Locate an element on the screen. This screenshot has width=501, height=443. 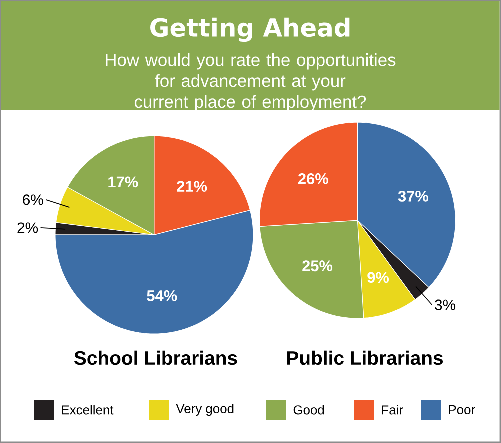
data-label: 21% is located at coordinates (192, 186).